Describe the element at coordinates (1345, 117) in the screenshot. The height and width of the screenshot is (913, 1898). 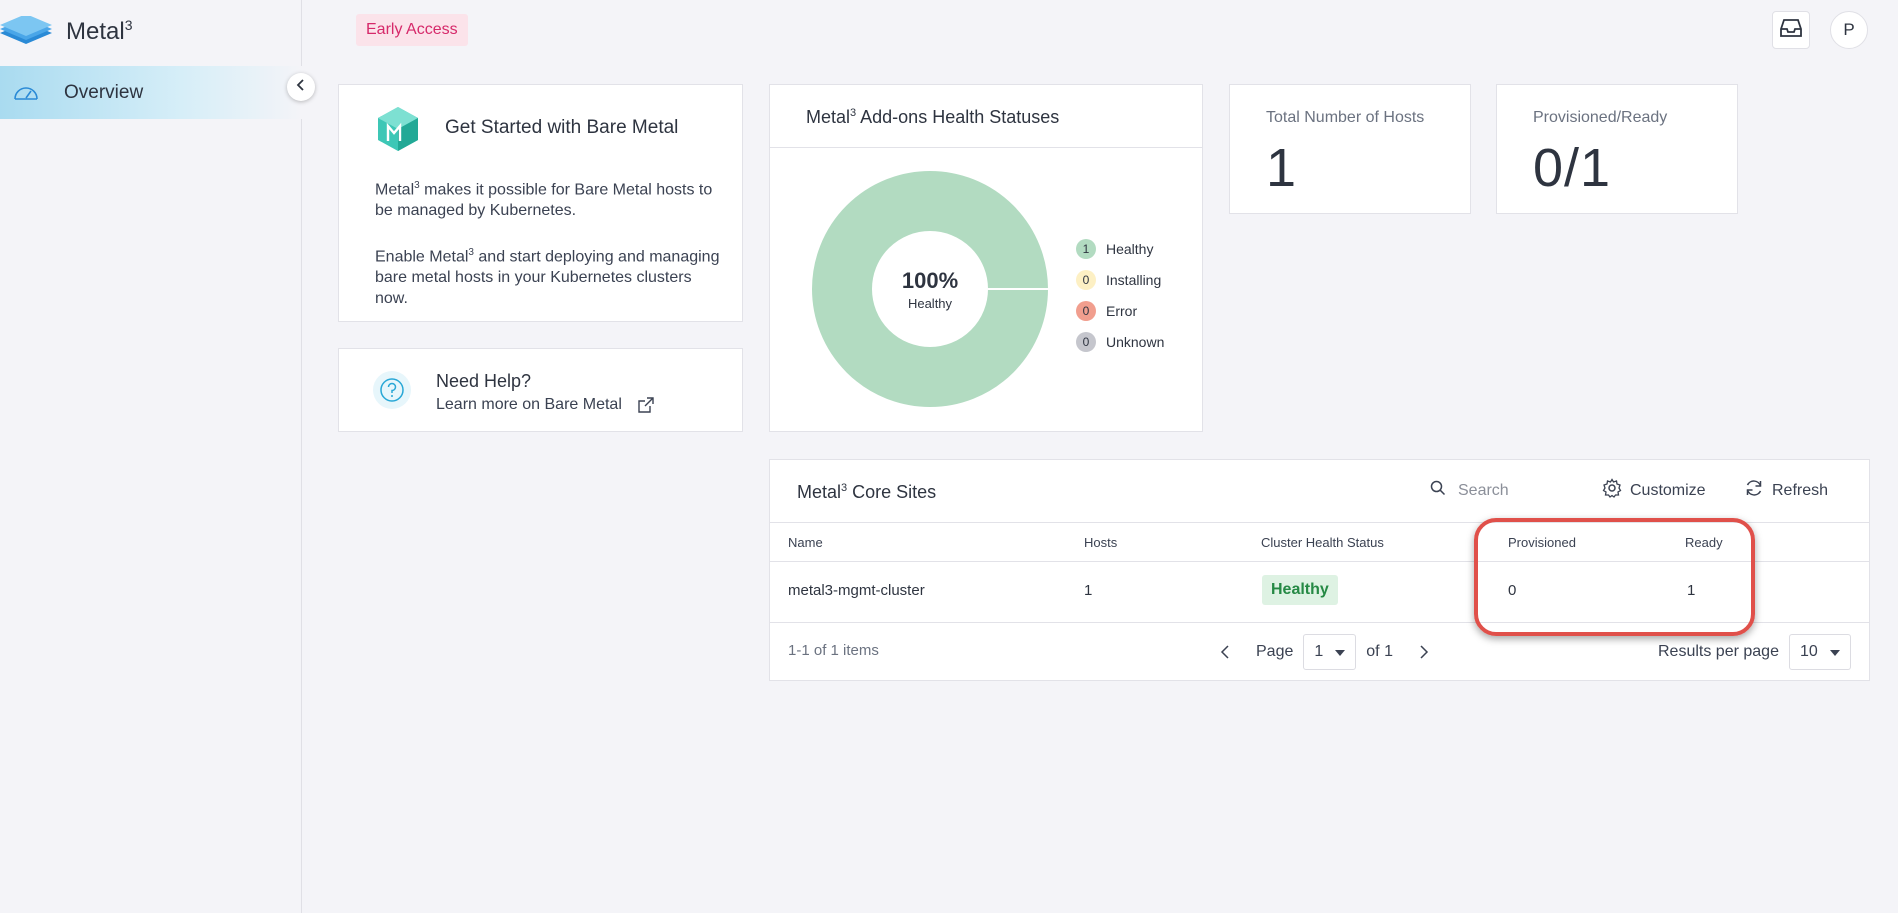
I see `total-hosts-label: Total Number of Hosts` at that location.